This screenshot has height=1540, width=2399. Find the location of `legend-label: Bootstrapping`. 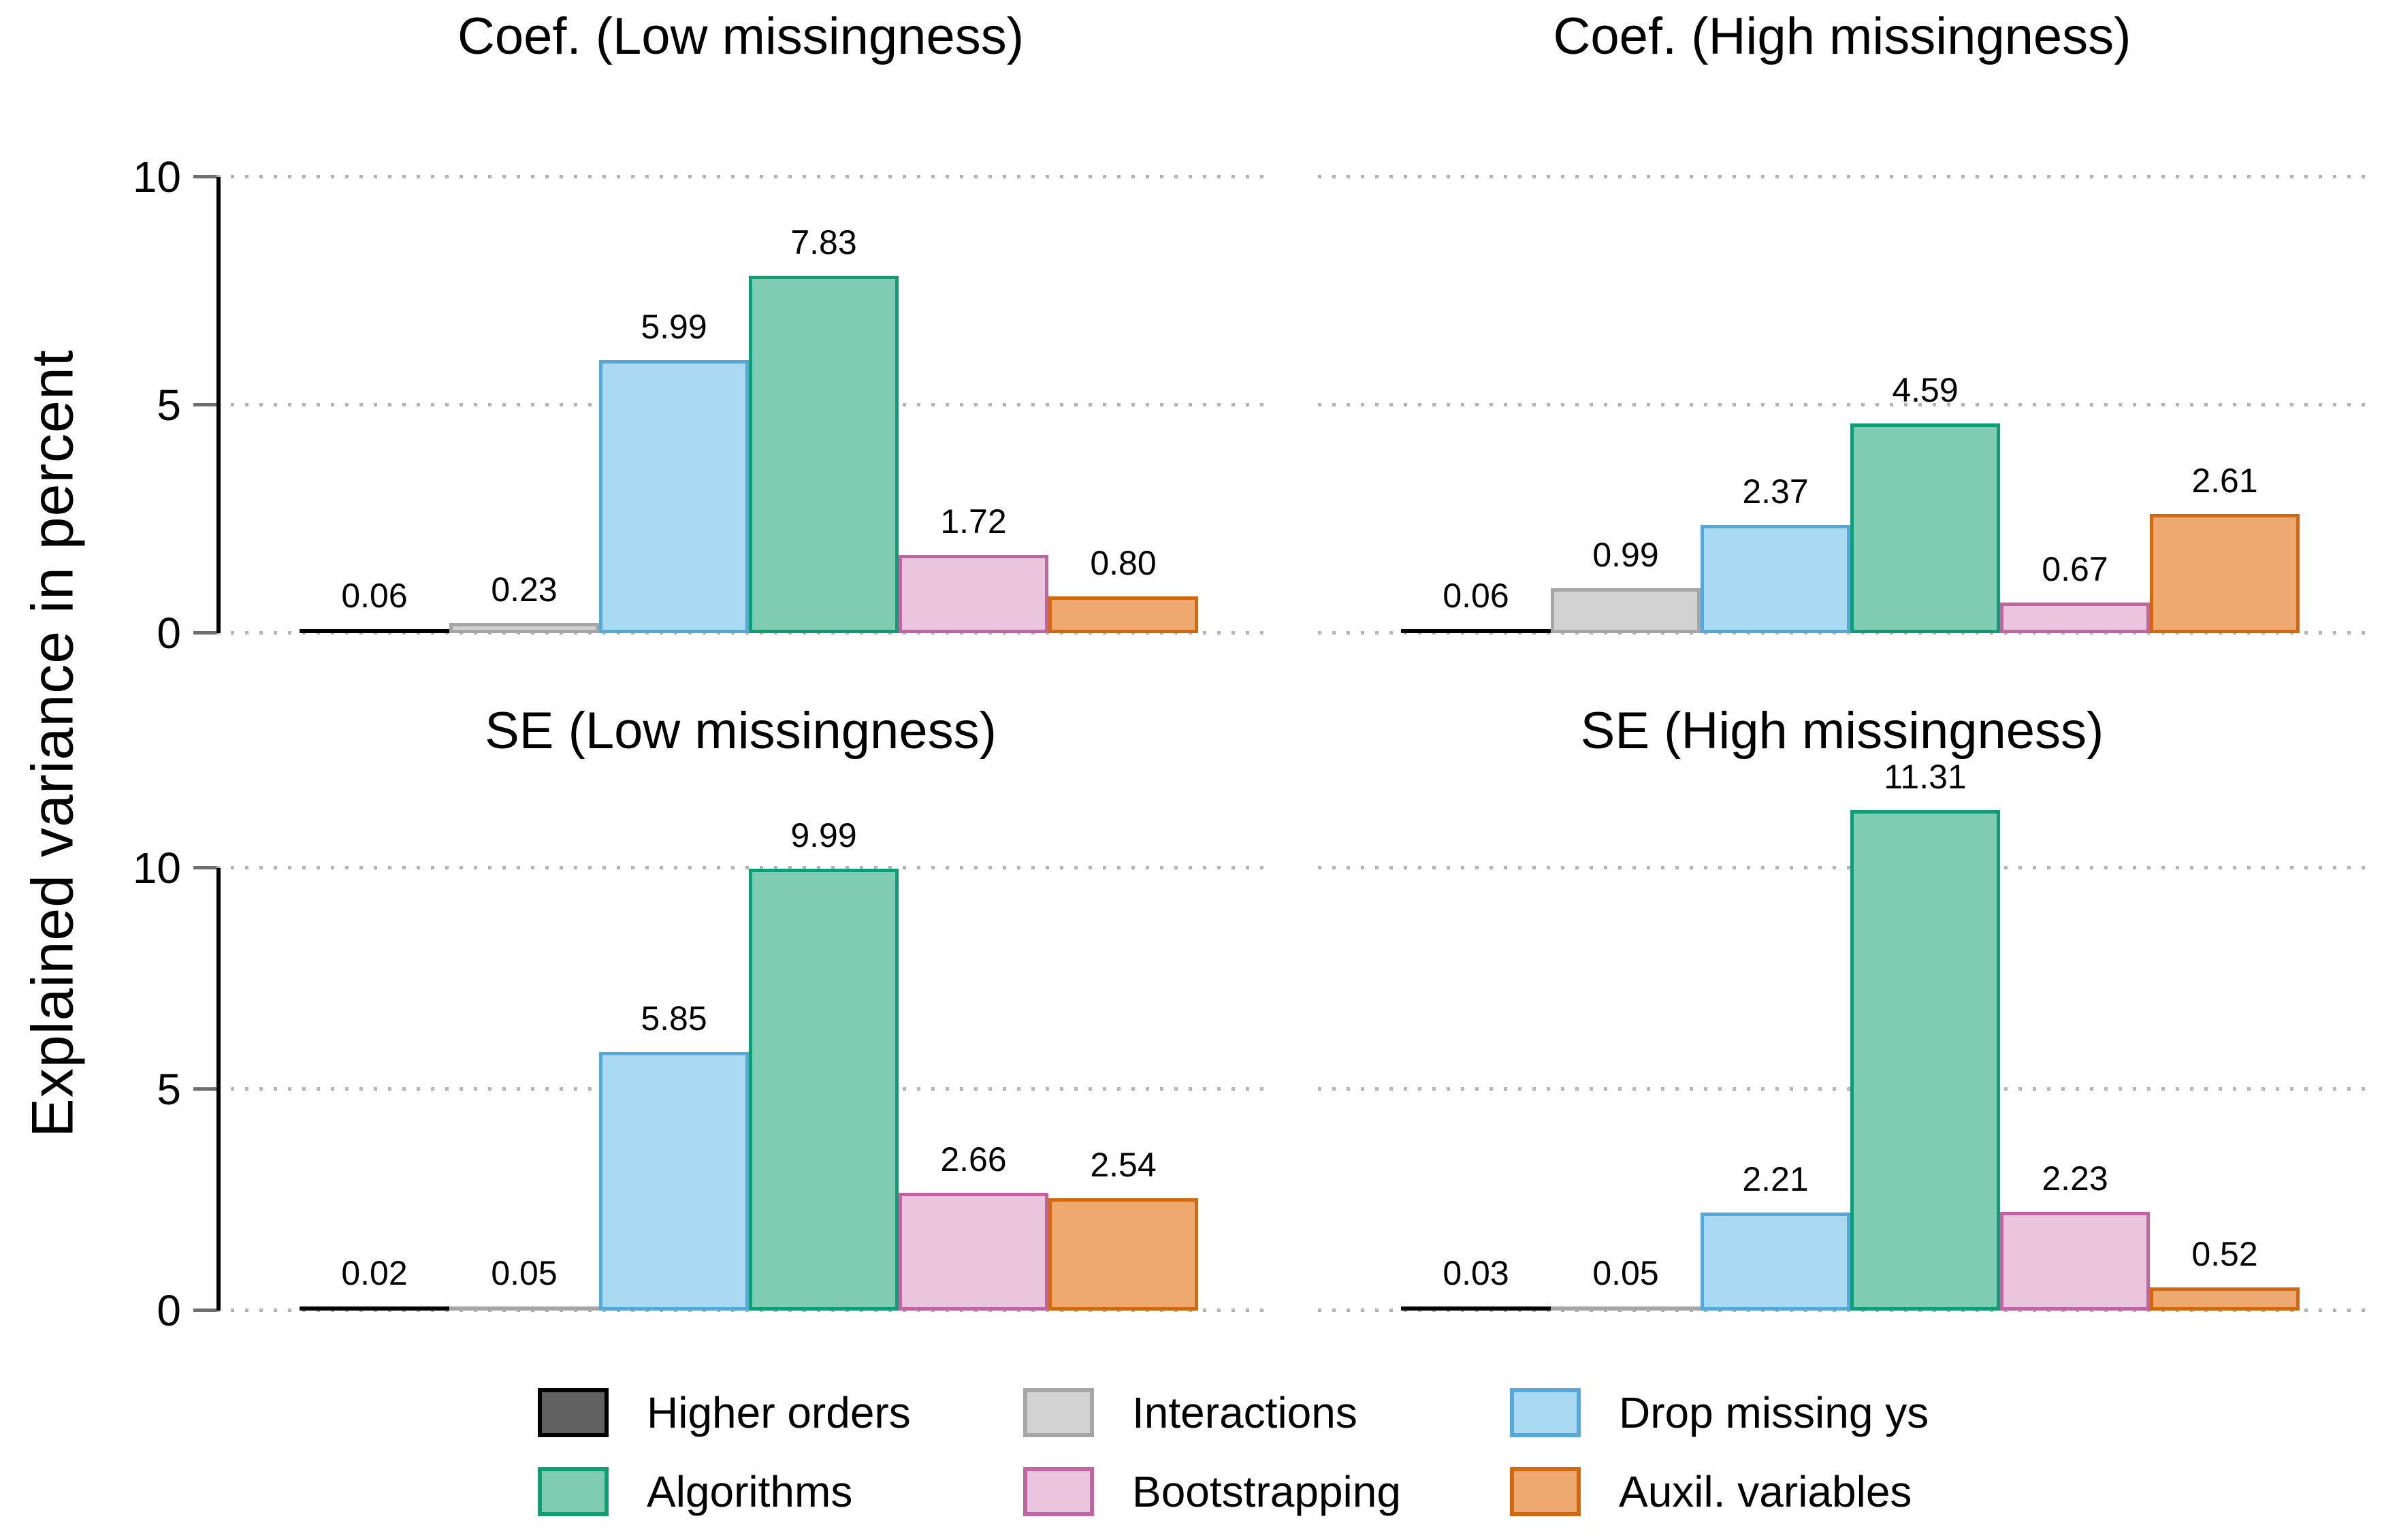

legend-label: Bootstrapping is located at coordinates (1266, 1491).